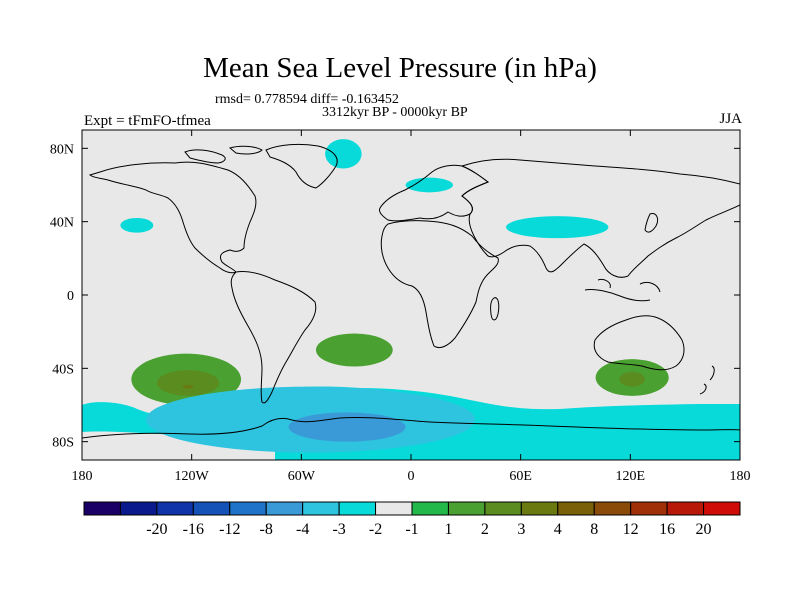  What do you see at coordinates (448, 529) in the screenshot?
I see `colorbar-label: 1` at bounding box center [448, 529].